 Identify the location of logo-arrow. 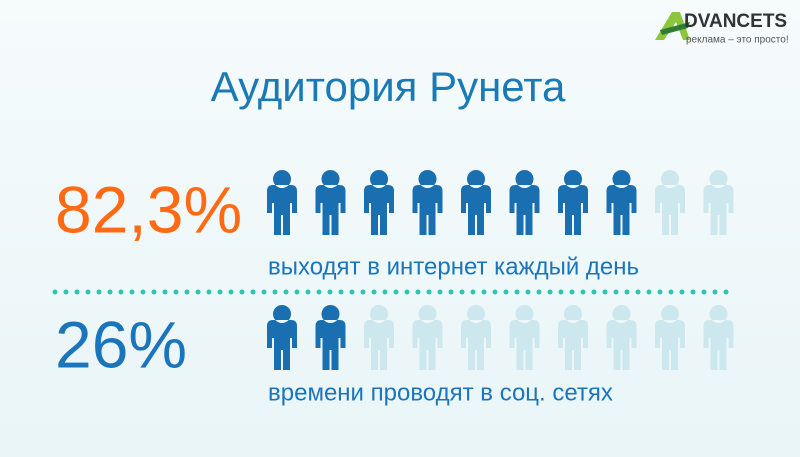
(675, 28).